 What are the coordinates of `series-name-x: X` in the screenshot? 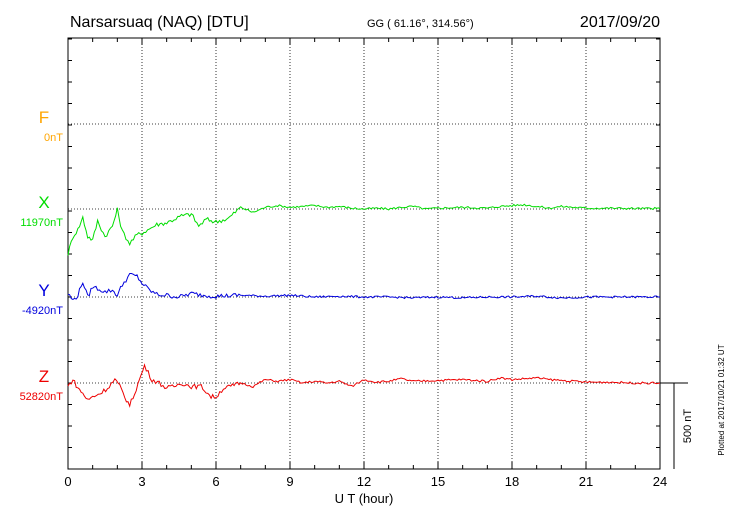 It's located at (43, 202).